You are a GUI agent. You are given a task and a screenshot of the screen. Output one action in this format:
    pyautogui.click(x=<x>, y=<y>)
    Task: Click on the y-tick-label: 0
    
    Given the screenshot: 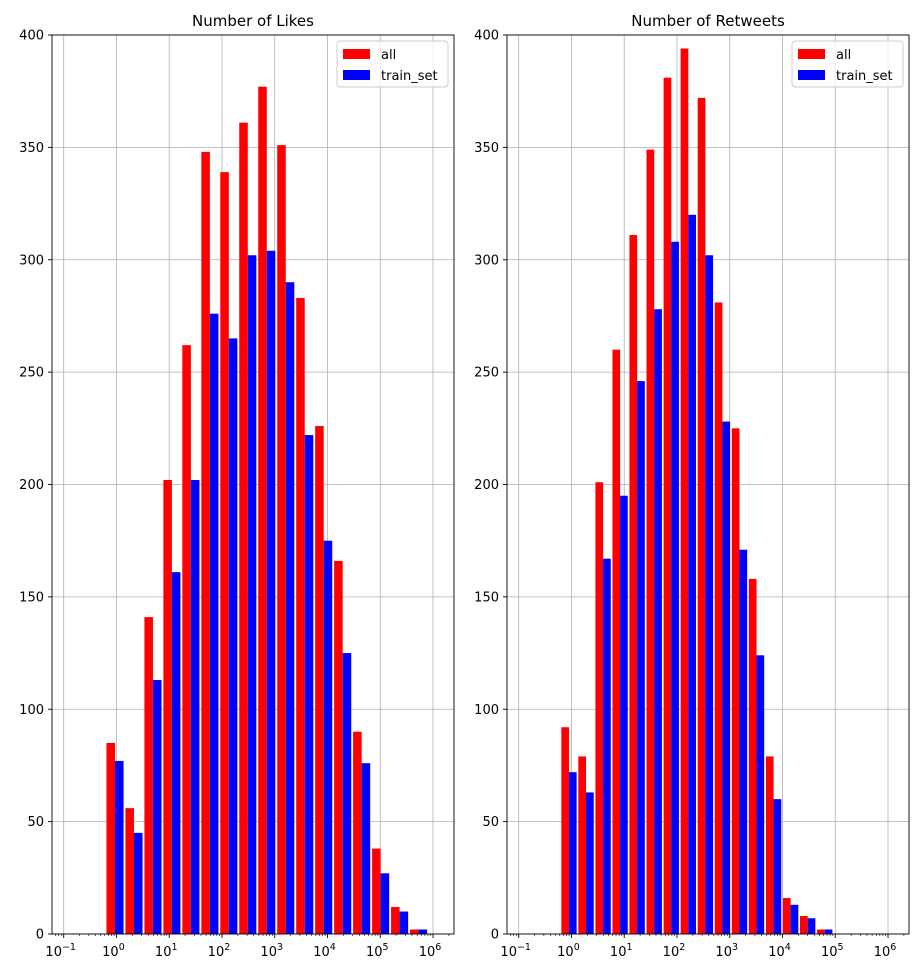 What is the action you would take?
    pyautogui.click(x=40, y=935)
    